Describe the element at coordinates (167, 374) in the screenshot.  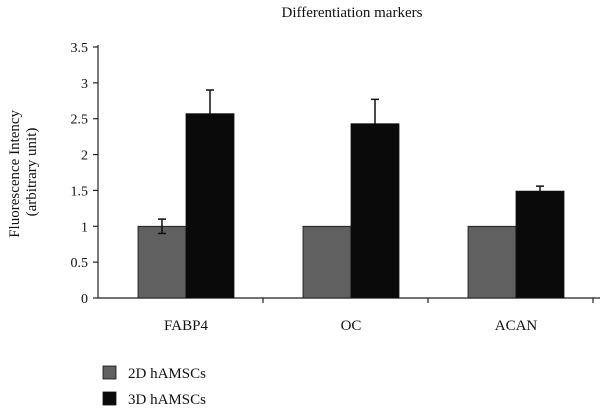
I see `legend-label: 2D hAMSCs` at that location.